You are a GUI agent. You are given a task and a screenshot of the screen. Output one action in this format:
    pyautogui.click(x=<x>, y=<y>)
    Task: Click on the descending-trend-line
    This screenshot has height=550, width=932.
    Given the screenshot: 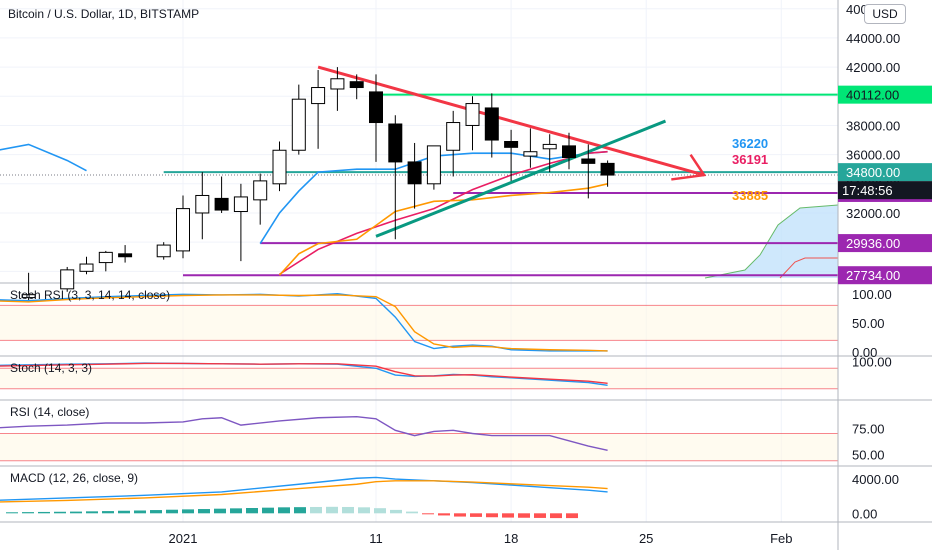 What is the action you would take?
    pyautogui.click(x=511, y=121)
    